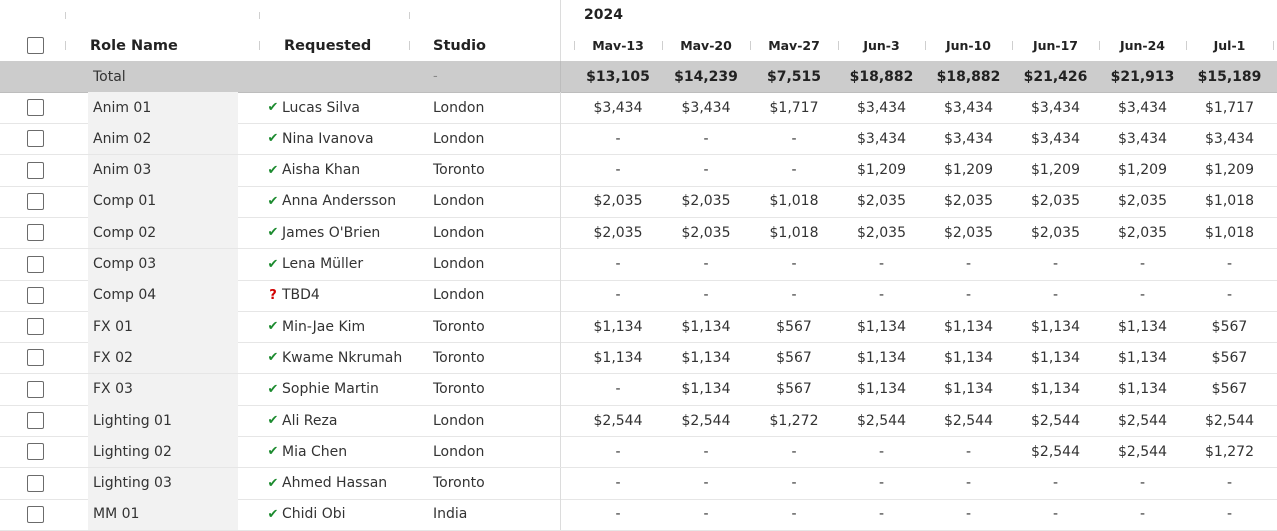 This screenshot has height=531, width=1277. I want to click on header-date: Mav-27, so click(794, 45).